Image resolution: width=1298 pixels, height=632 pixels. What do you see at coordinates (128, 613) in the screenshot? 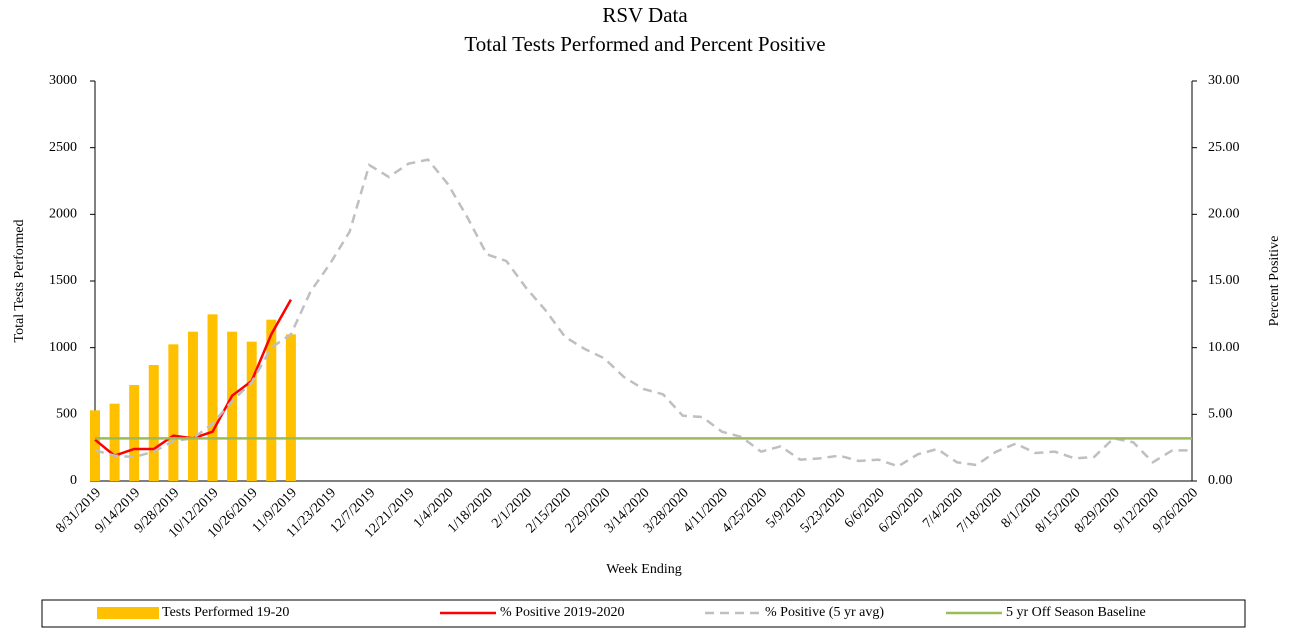
I see `legend-swatch` at bounding box center [128, 613].